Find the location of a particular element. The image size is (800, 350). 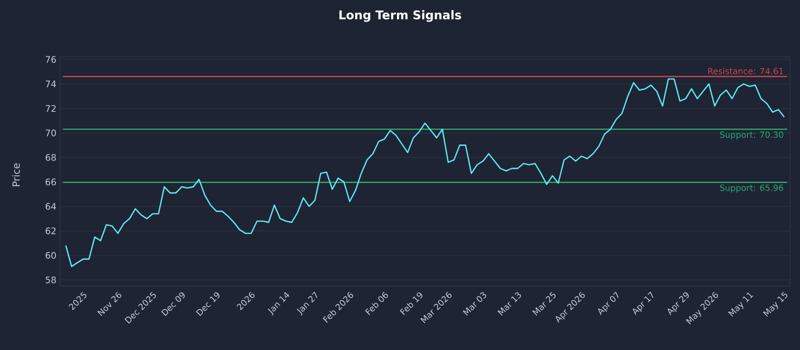

y-tick-label: 64 is located at coordinates (51, 206).